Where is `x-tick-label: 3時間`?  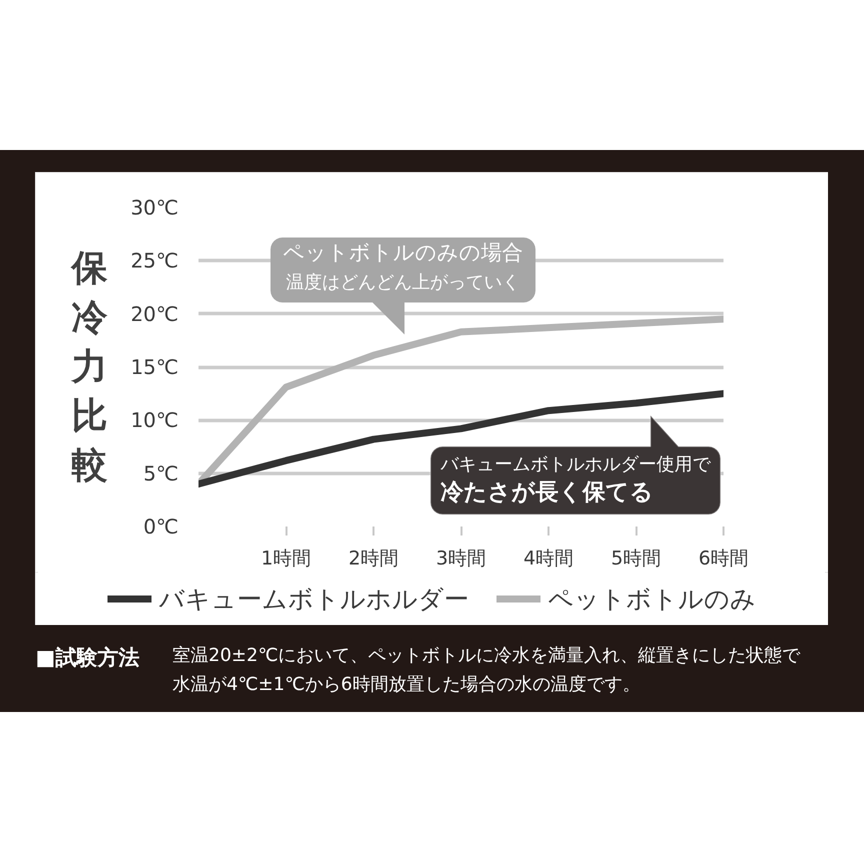 x-tick-label: 3時間 is located at coordinates (461, 559).